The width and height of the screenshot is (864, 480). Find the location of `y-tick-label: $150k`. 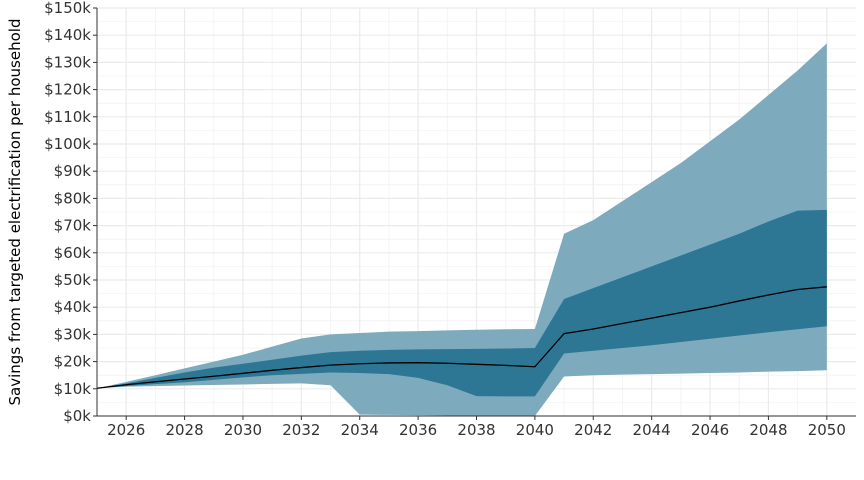

y-tick-label: $150k is located at coordinates (67, 8).